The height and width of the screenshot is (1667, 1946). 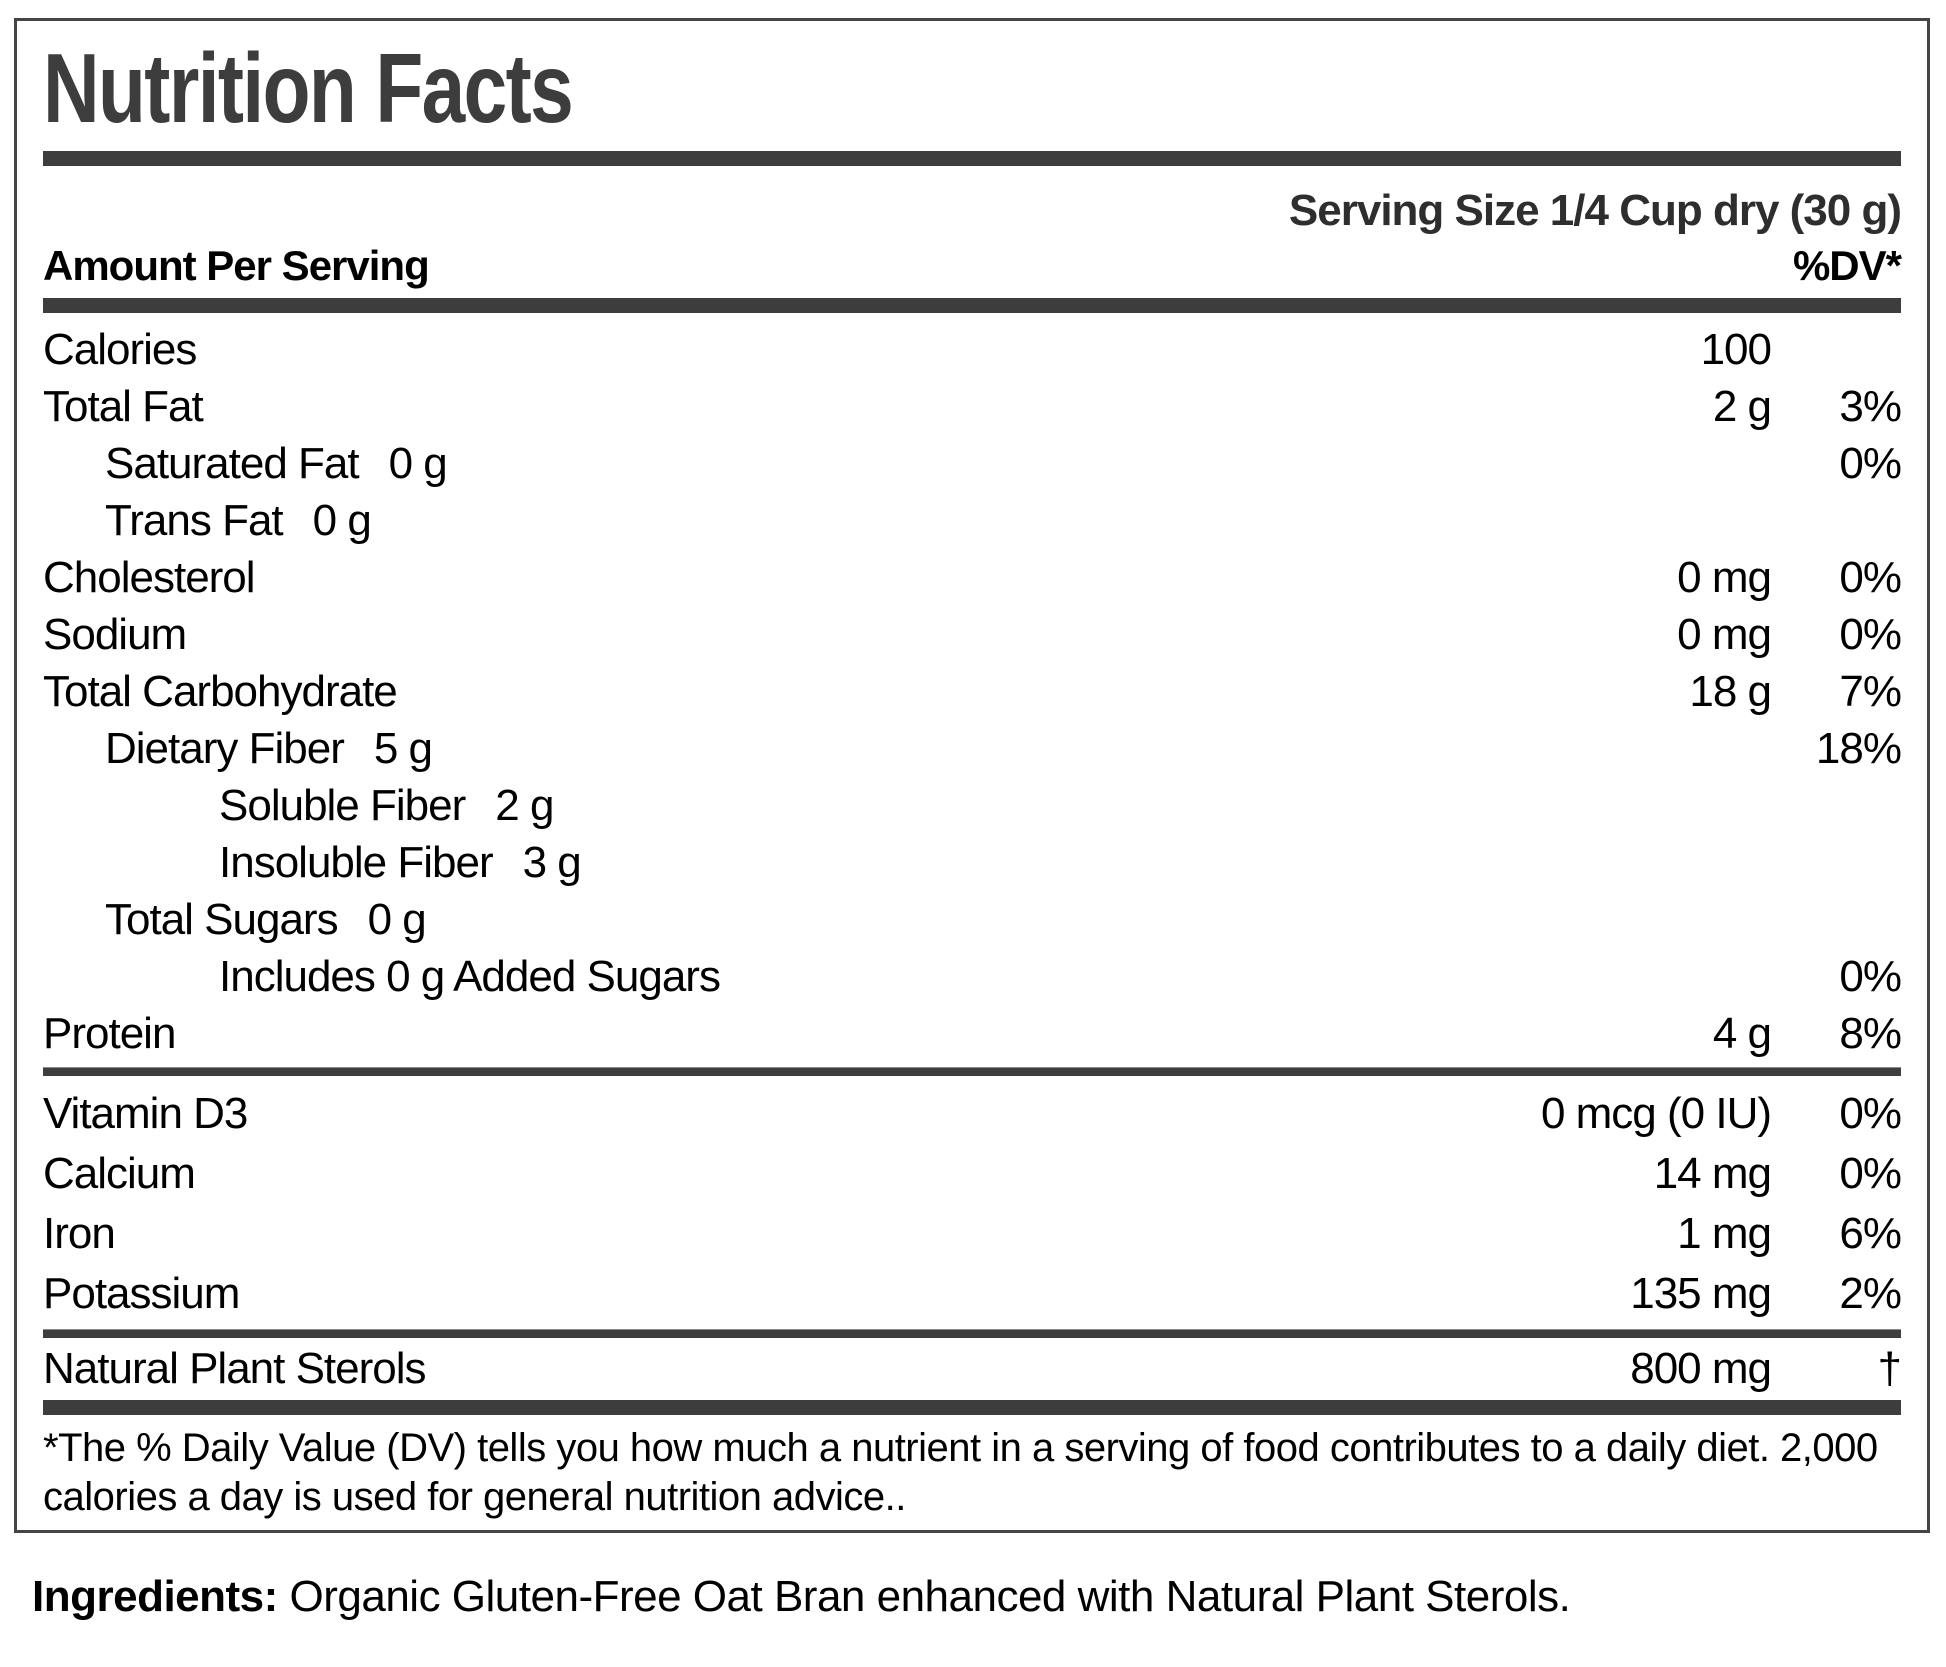 I want to click on row-protein: Protein 4 g 8%, so click(x=972, y=1033).